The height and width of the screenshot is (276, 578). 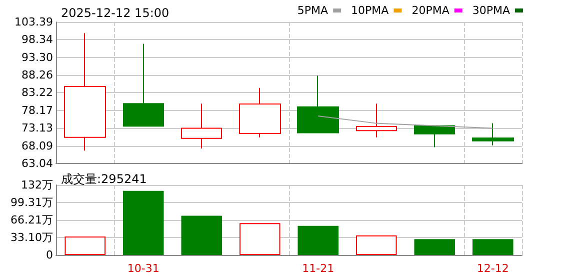 What do you see at coordinates (104, 179) in the screenshot?
I see `chart-title: 成交量:295241` at bounding box center [104, 179].